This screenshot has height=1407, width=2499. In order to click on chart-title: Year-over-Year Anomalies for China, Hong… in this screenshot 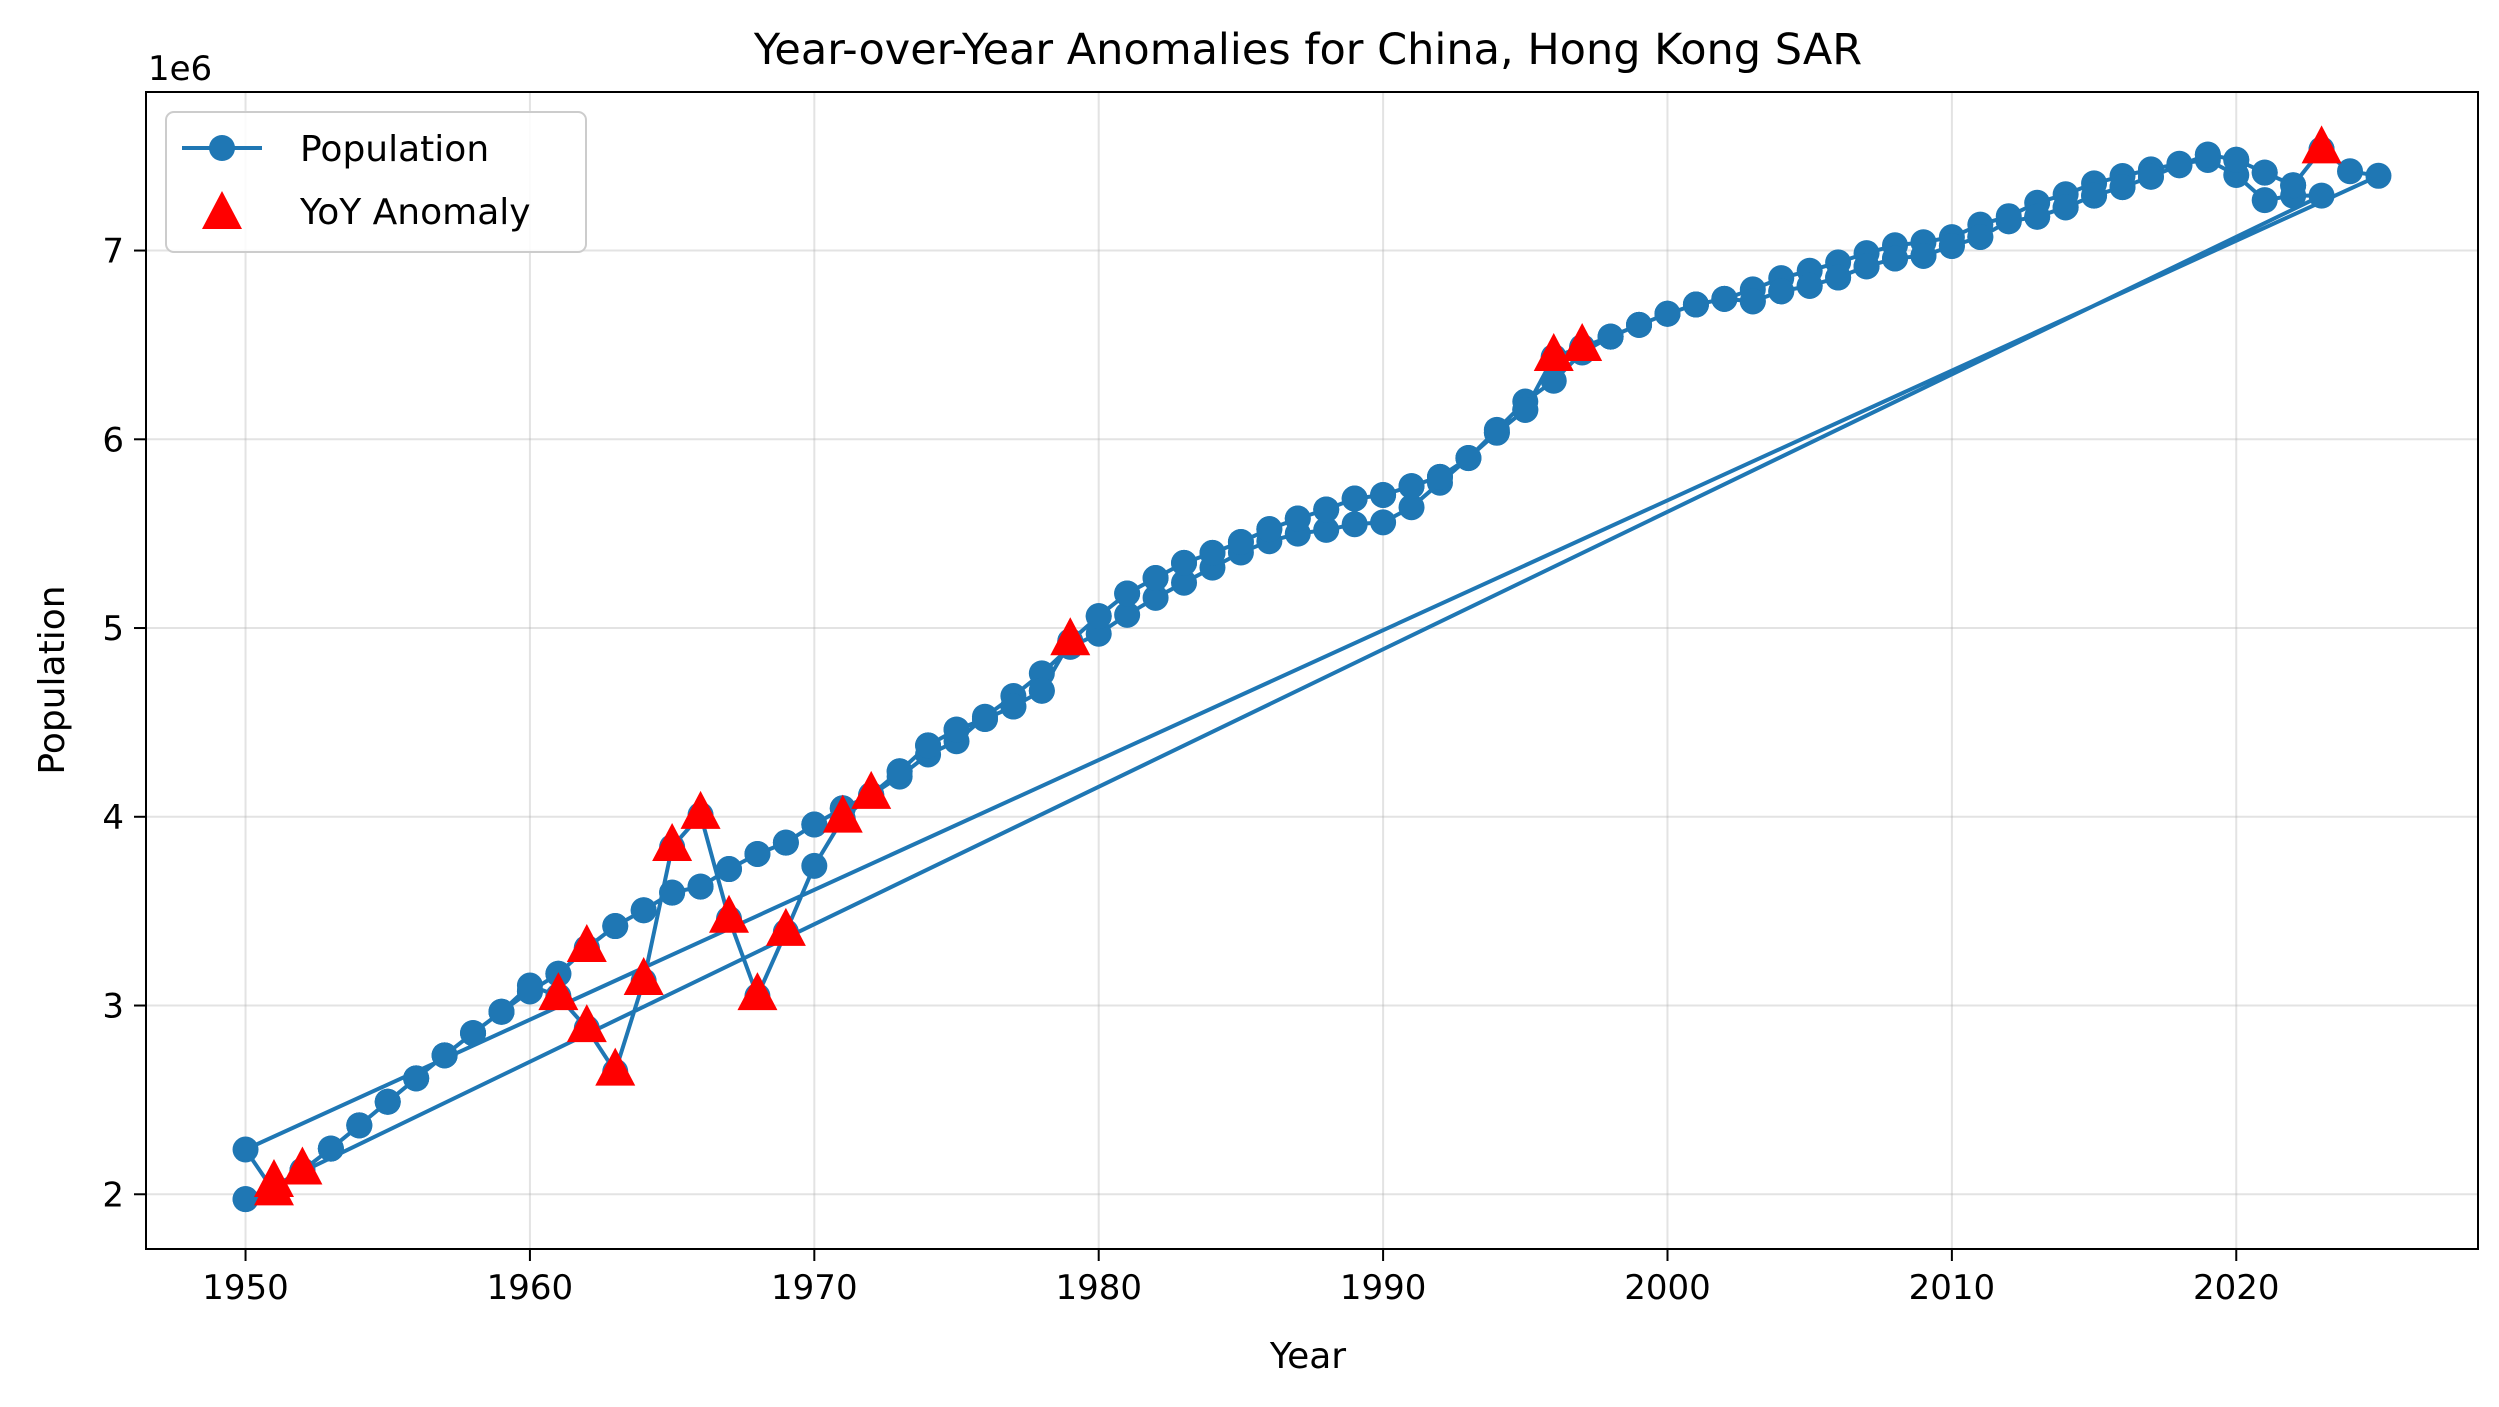, I will do `click(1307, 50)`.